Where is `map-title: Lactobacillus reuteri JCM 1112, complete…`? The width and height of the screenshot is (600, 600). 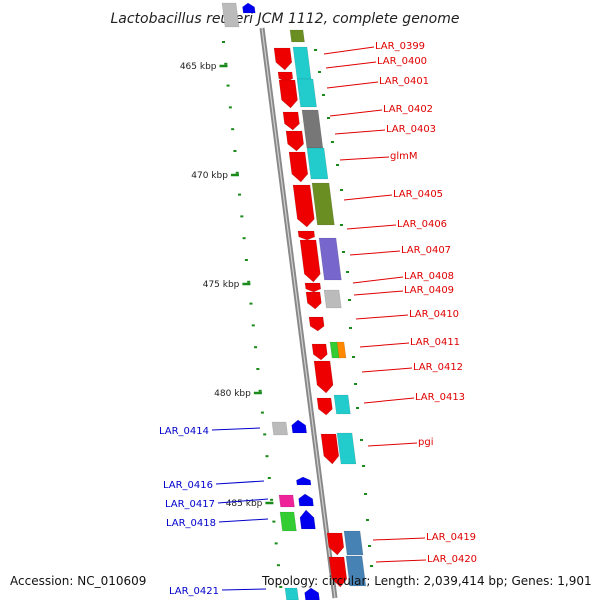 map-title: Lactobacillus reuteri JCM 1112, complete… is located at coordinates (284, 19).